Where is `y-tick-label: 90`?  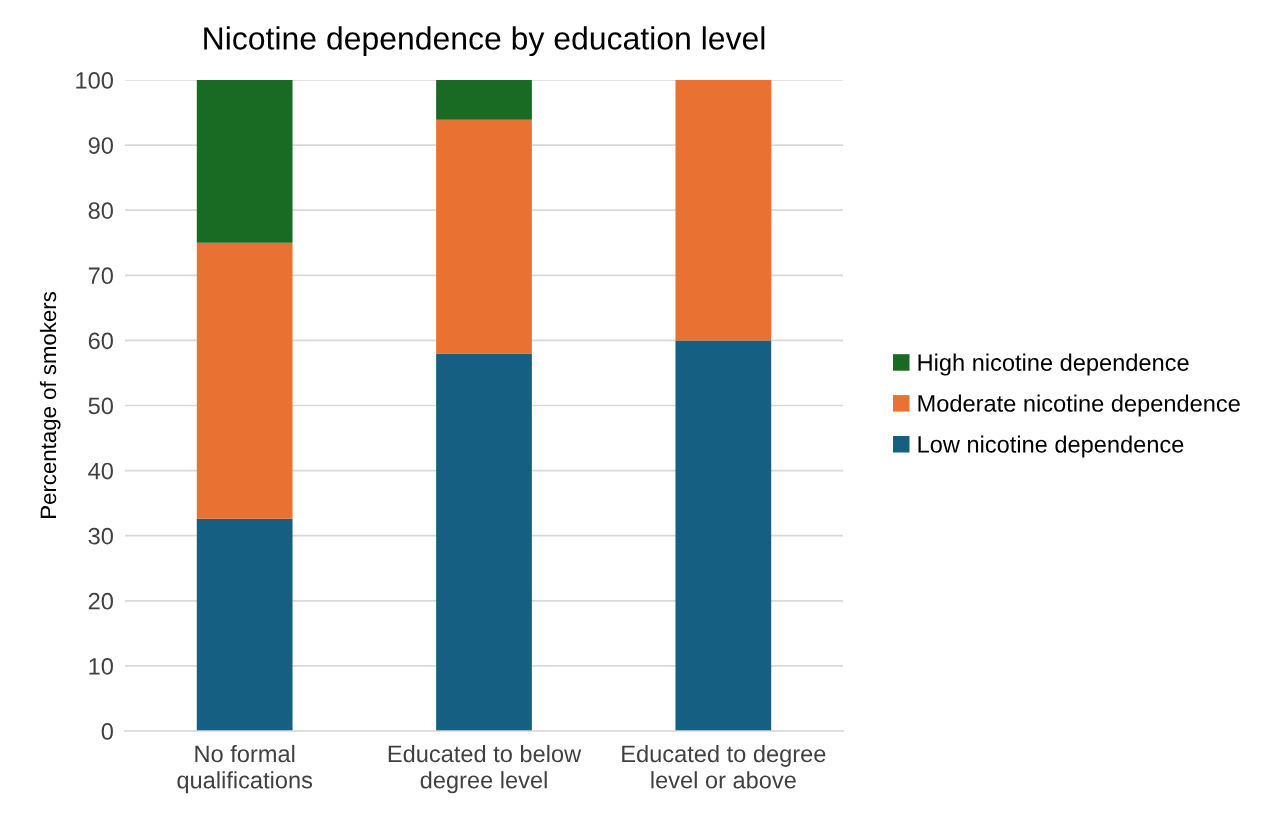
y-tick-label: 90 is located at coordinates (100, 145).